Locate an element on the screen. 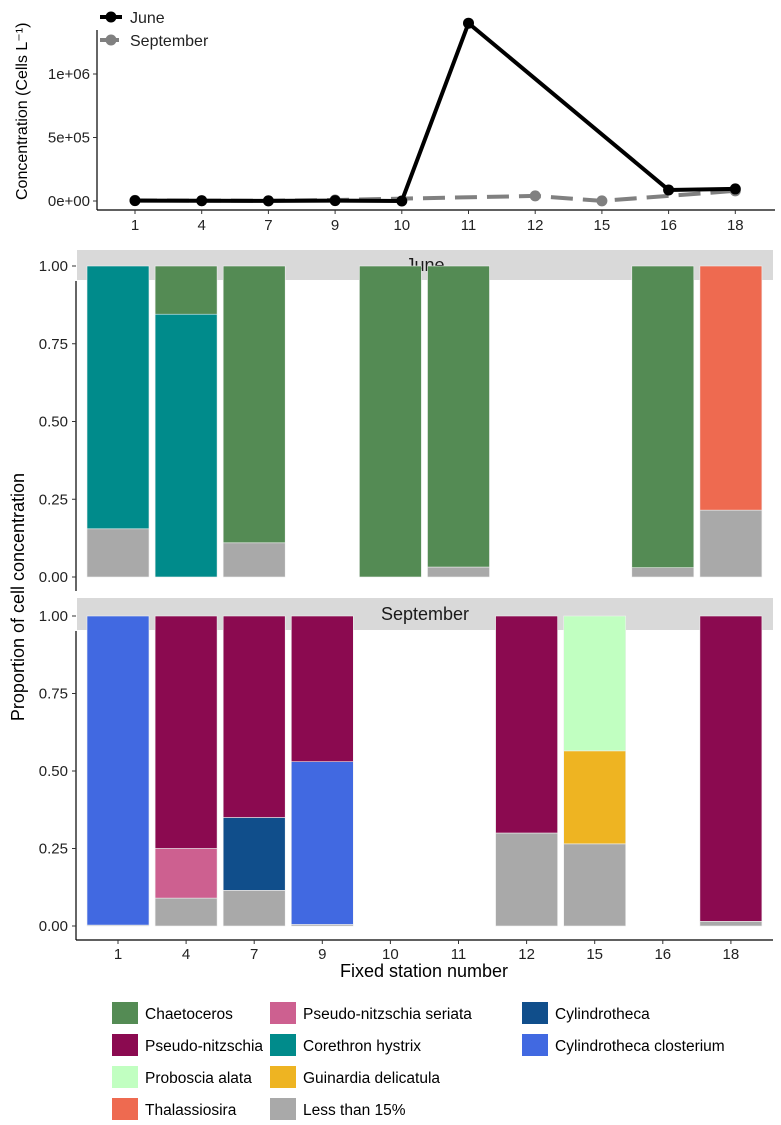 The image size is (781, 1125). top-x-tick-label: 7 is located at coordinates (268, 225).